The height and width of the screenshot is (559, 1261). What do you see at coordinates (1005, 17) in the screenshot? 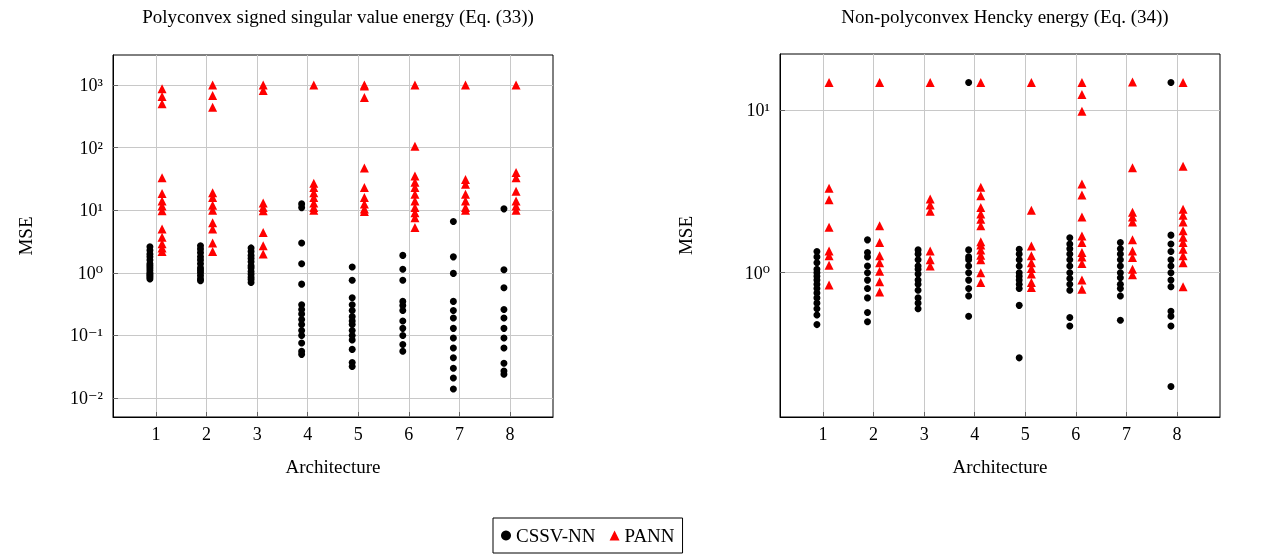
I see `chart-title: Non-polyconvex Hencky energy (Eq. (34))` at bounding box center [1005, 17].